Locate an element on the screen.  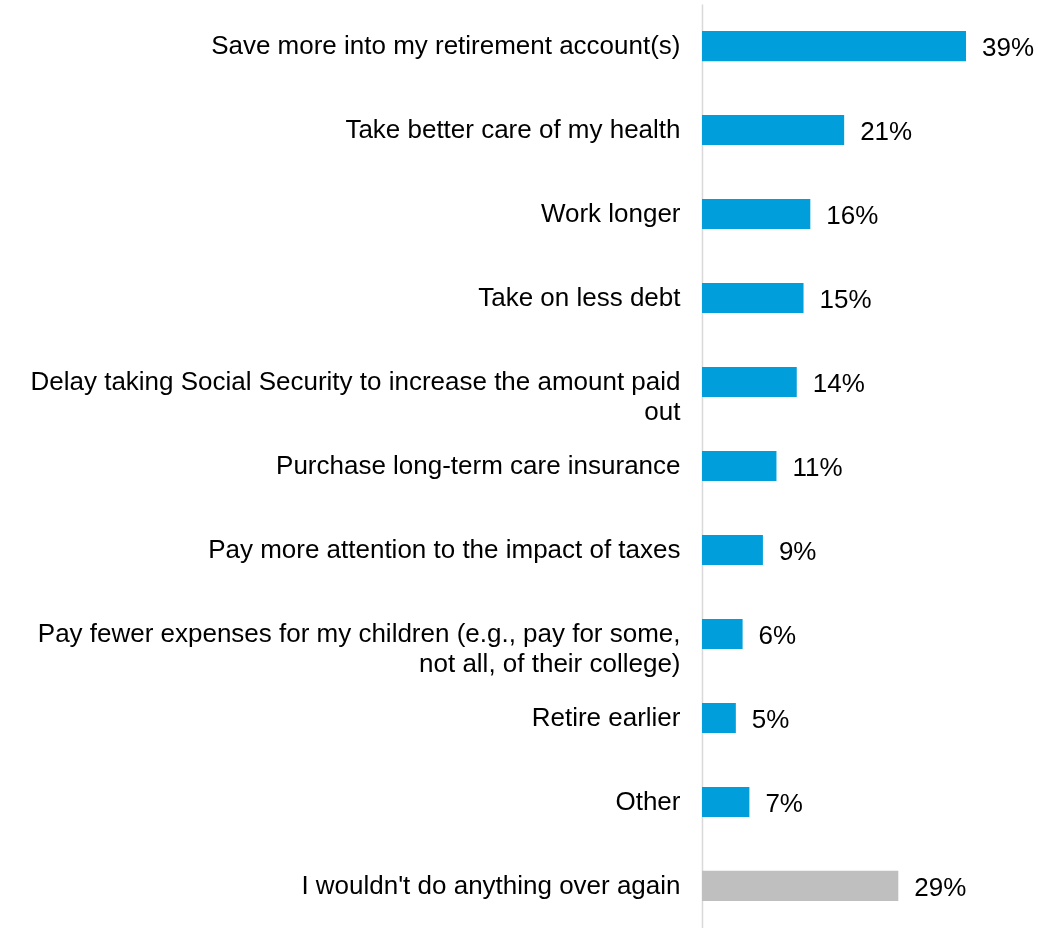
data-label: 15% is located at coordinates (845, 299).